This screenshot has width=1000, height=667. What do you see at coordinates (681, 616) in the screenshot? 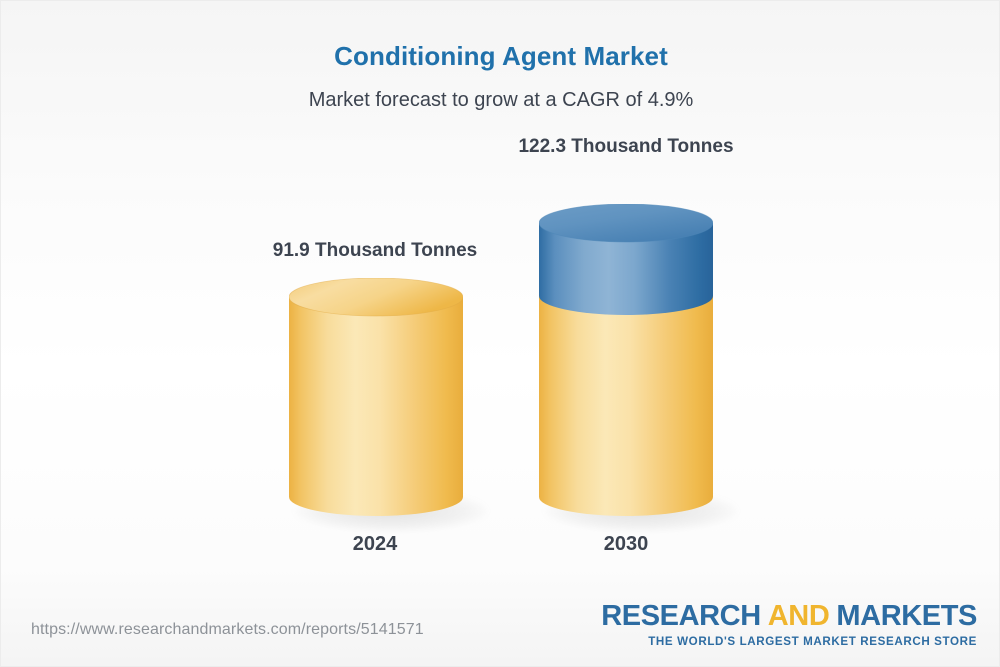
I see `logo-word-research: RESEARCH` at bounding box center [681, 616].